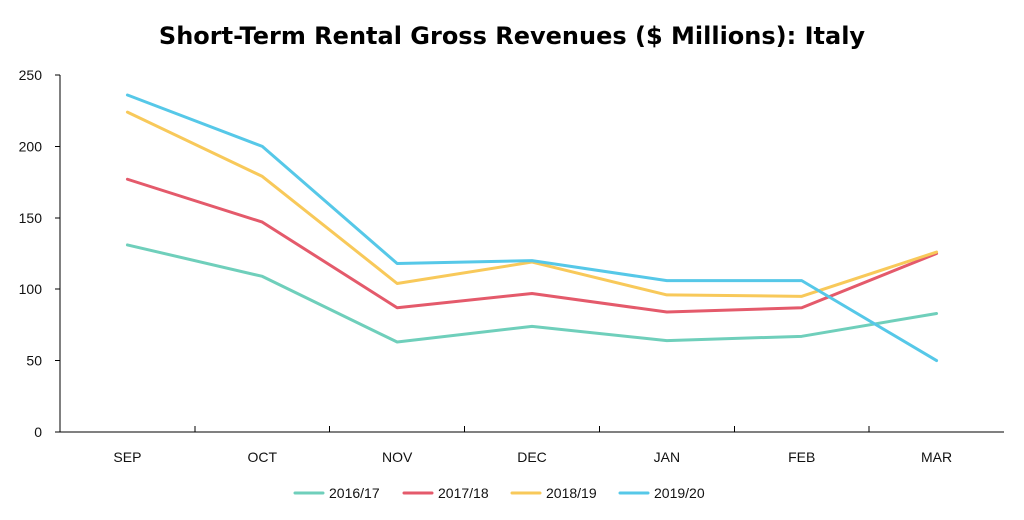  Describe the element at coordinates (127, 457) in the screenshot. I see `x-tick-label: SEP` at that location.